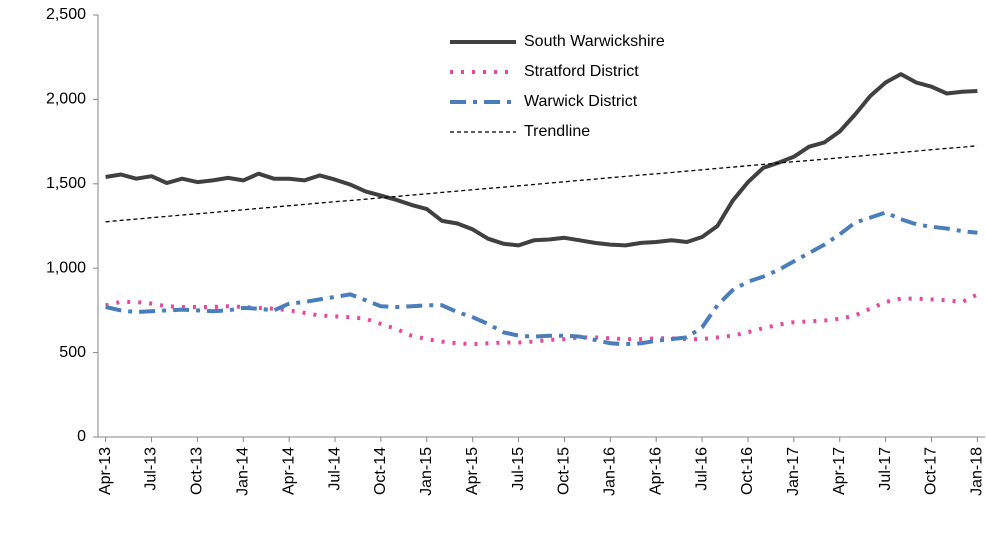  What do you see at coordinates (701, 469) in the screenshot?
I see `x-tick-label: Jul-16` at bounding box center [701, 469].